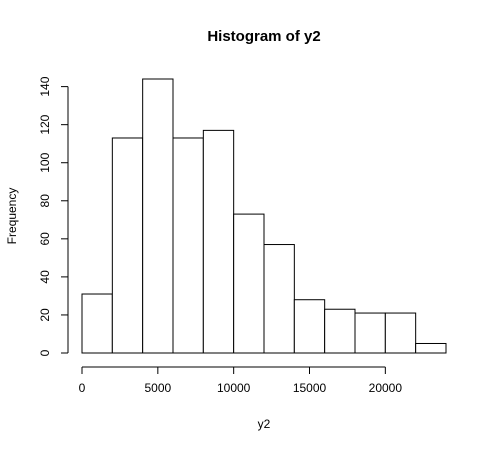 This screenshot has width=496, height=450. Describe the element at coordinates (45, 352) in the screenshot. I see `y-tick-label: 0` at that location.